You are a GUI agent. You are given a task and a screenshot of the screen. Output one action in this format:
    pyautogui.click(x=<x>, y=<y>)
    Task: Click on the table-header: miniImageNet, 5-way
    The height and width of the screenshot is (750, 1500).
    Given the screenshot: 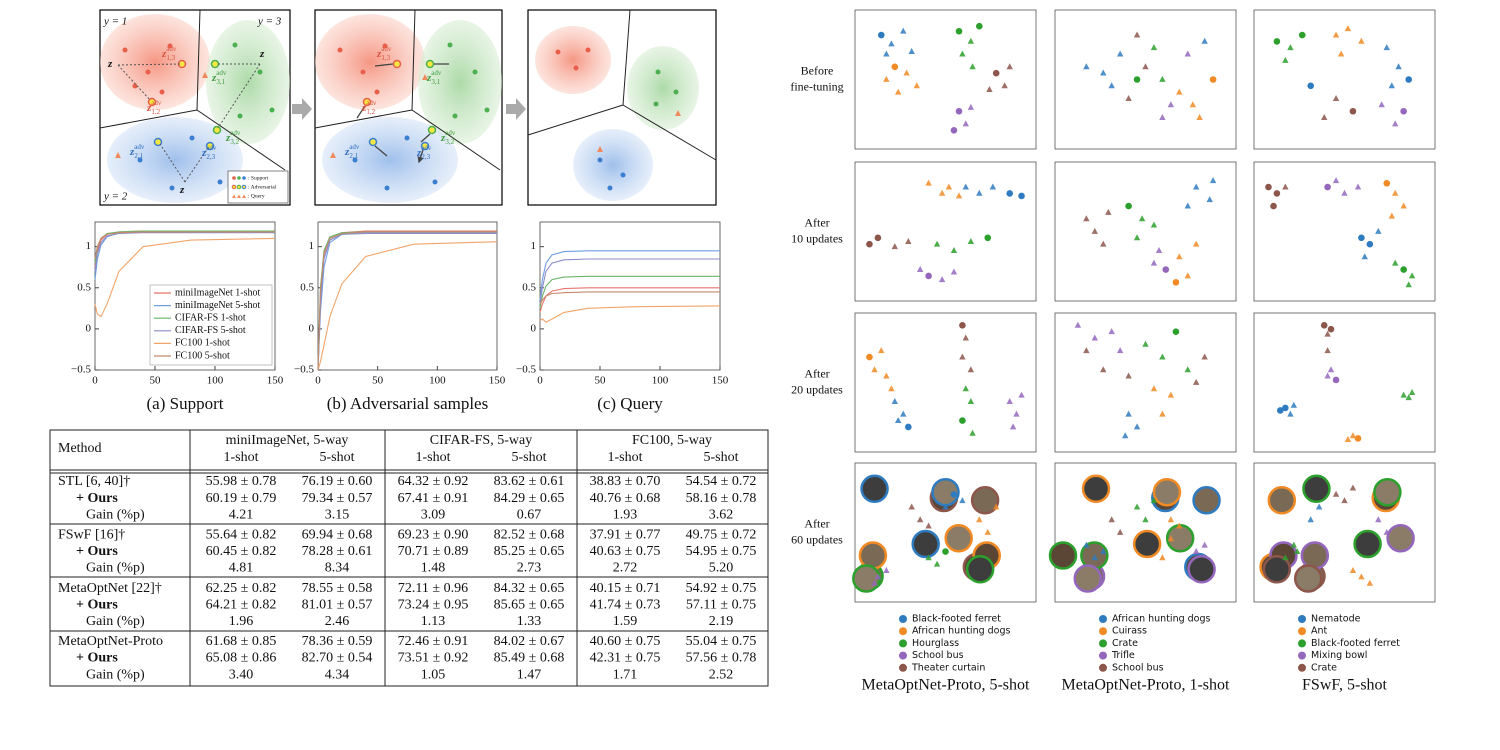 What is the action you would take?
    pyautogui.click(x=287, y=440)
    